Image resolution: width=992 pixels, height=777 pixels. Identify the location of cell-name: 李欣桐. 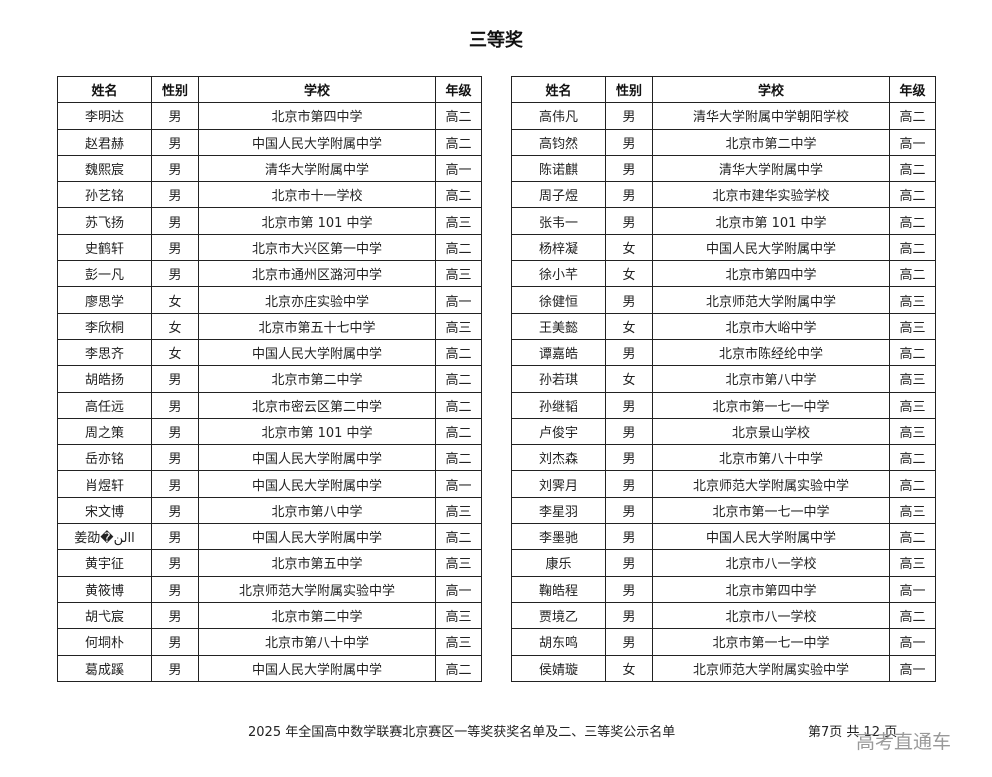
(104, 326).